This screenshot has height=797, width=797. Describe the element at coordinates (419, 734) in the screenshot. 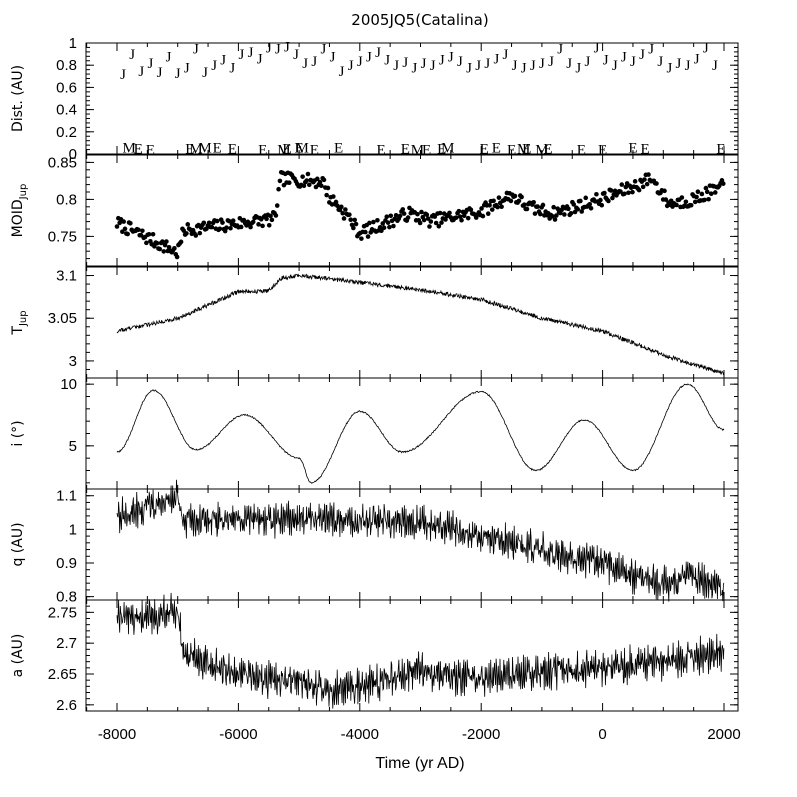

I see `x-axis: -8000 -6000 -4000 -2000 0 2000` at that location.